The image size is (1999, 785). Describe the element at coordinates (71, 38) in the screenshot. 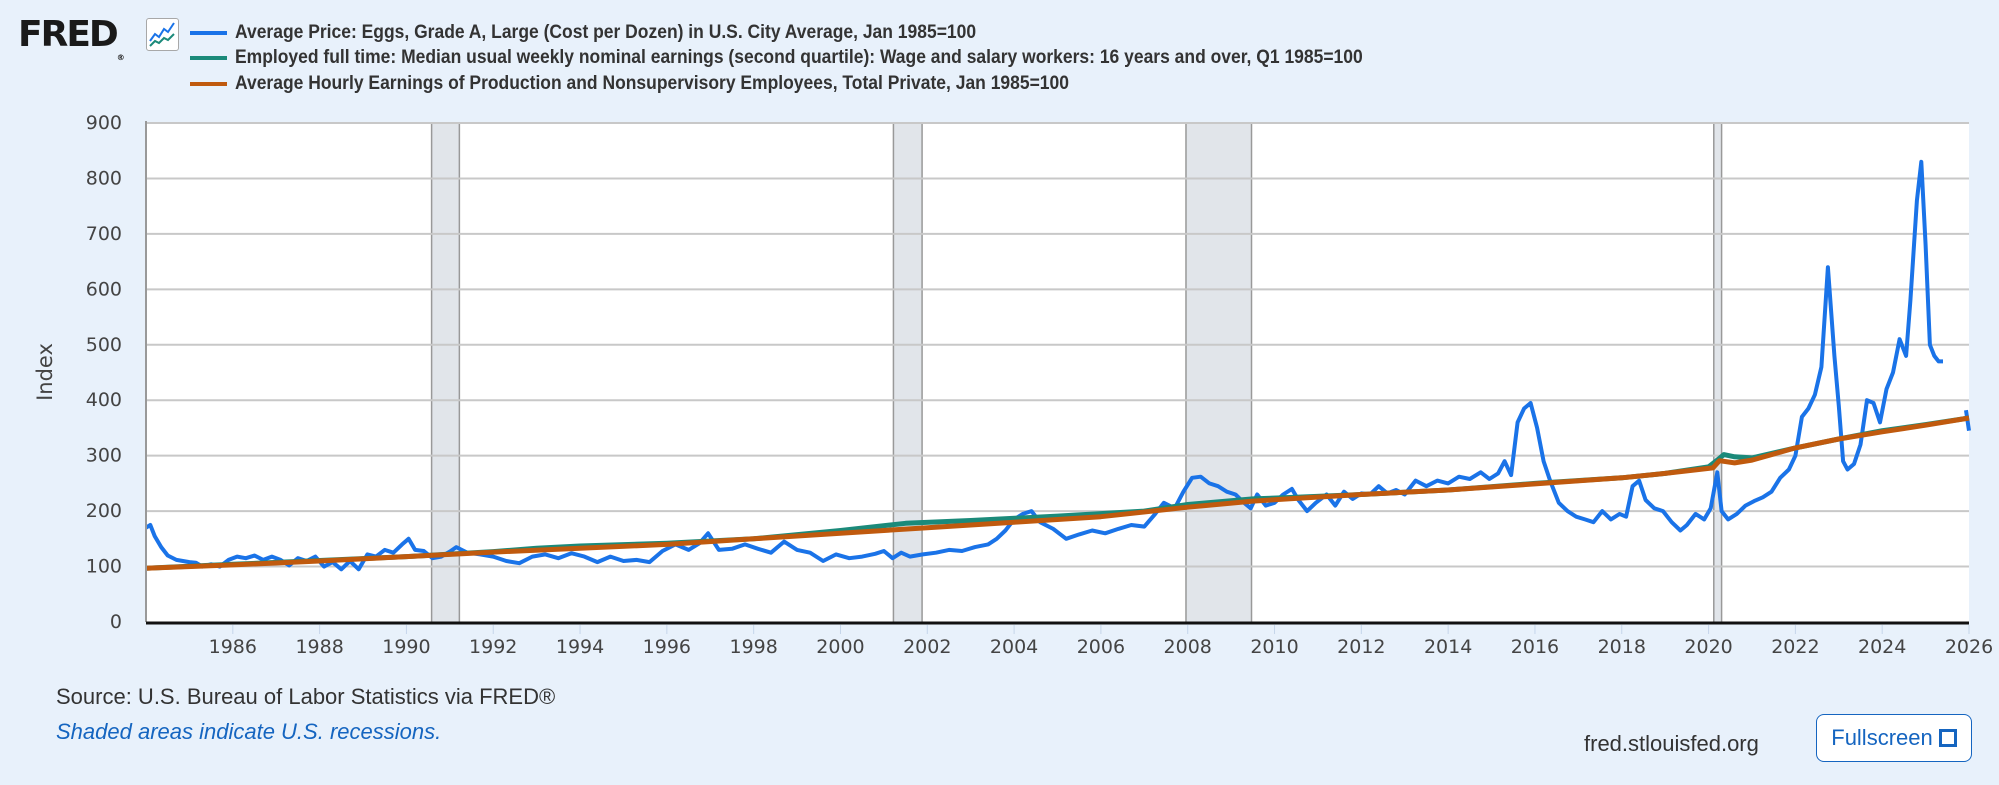

I see `fred-logo: FRED®` at that location.